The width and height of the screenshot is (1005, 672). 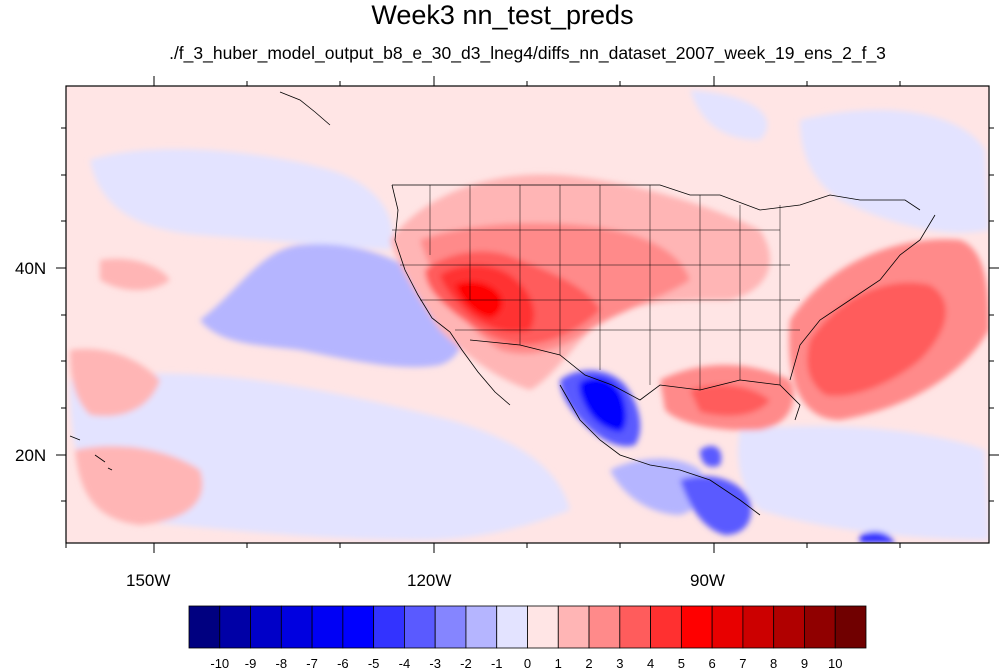 I want to click on red-region-atlantic, so click(x=877, y=339).